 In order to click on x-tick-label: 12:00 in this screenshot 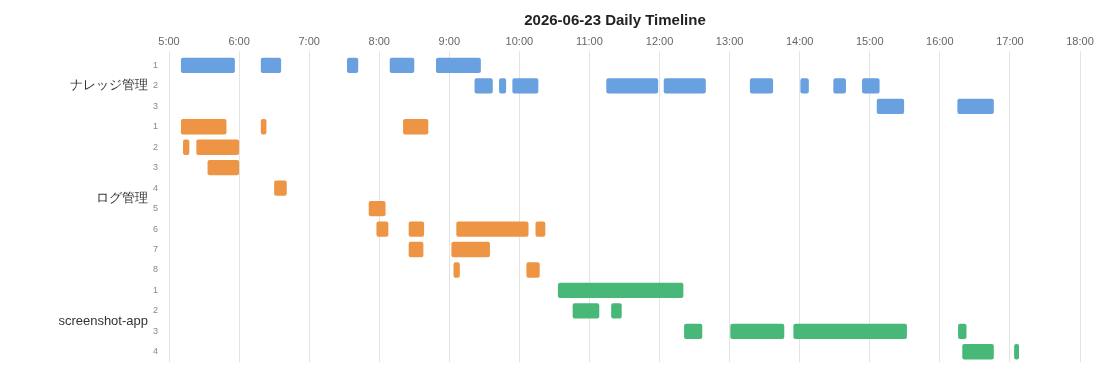, I will do `click(659, 40)`.